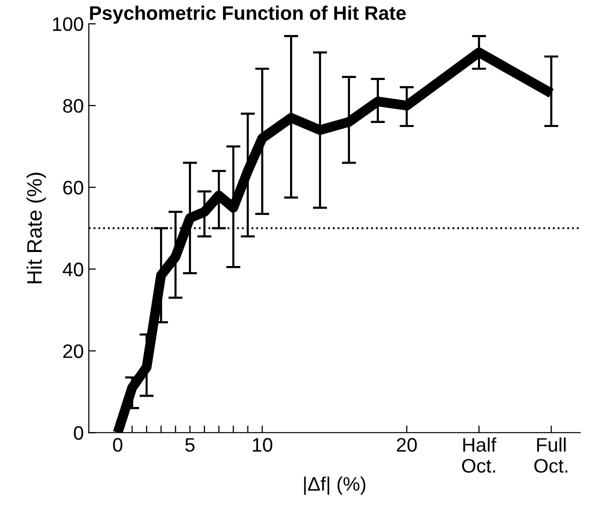 The height and width of the screenshot is (506, 592). Describe the element at coordinates (190, 445) in the screenshot. I see `x-tick-label: 5` at that location.